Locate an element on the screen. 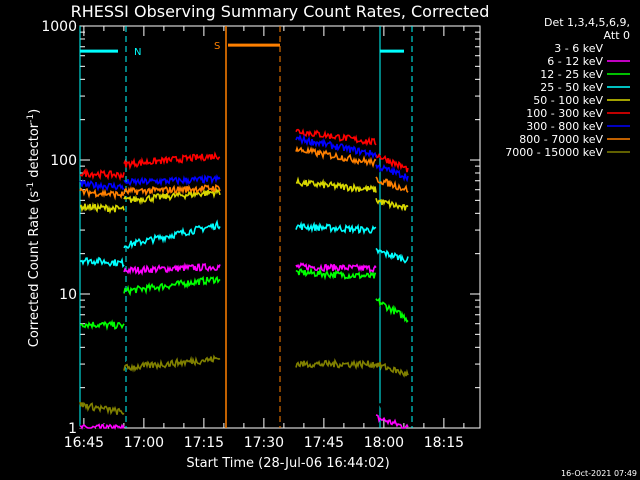  timestamp: 16-Oct-2021 07:49 is located at coordinates (599, 473).